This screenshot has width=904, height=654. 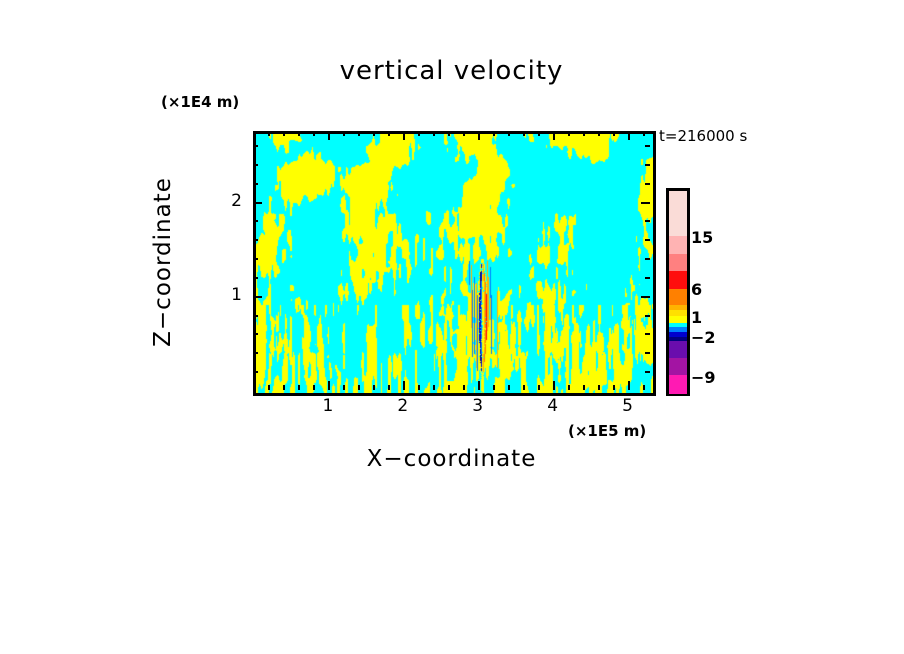 I want to click on x-tick-label: 3, so click(x=478, y=406).